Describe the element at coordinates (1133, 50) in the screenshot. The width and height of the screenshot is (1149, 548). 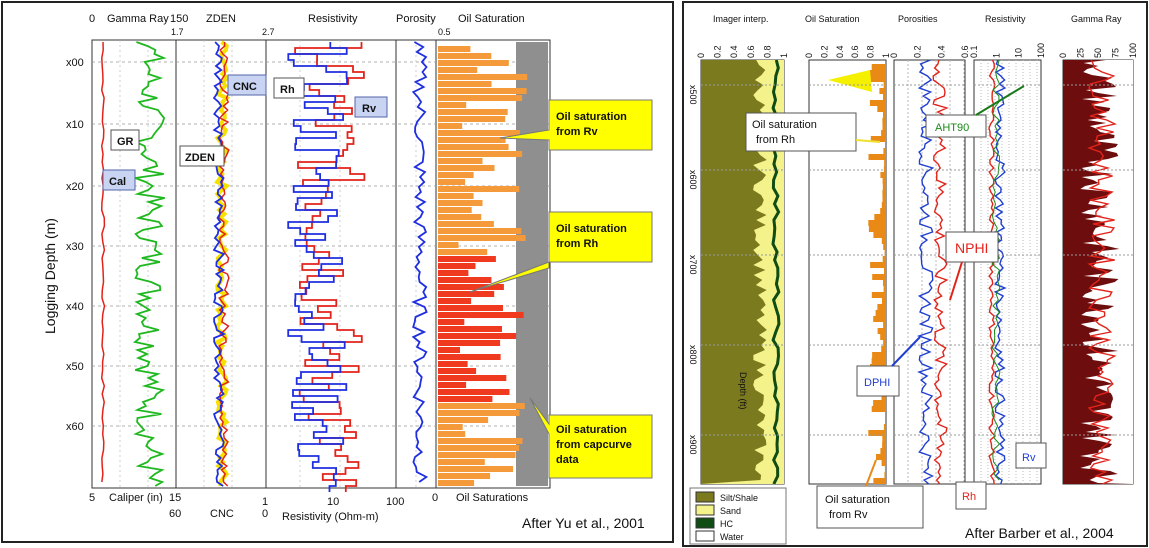
I see `track-tick-label: 100` at that location.